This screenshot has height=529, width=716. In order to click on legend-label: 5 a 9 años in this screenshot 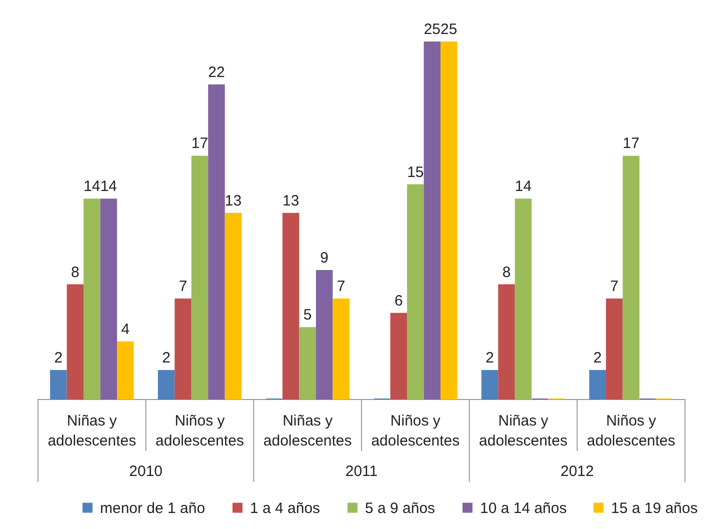, I will do `click(400, 508)`.